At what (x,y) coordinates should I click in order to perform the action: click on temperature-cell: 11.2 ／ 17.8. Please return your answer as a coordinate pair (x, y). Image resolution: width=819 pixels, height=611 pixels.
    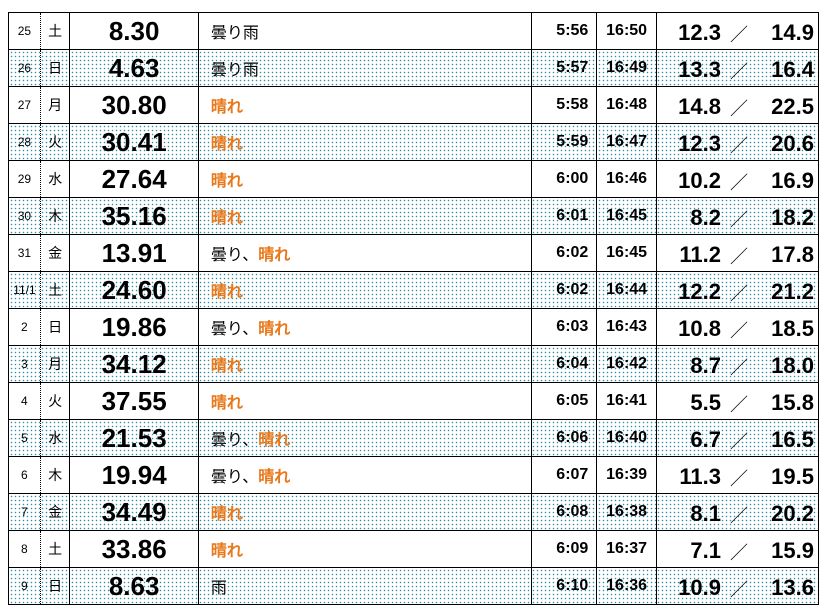
    Looking at the image, I should click on (737, 253).